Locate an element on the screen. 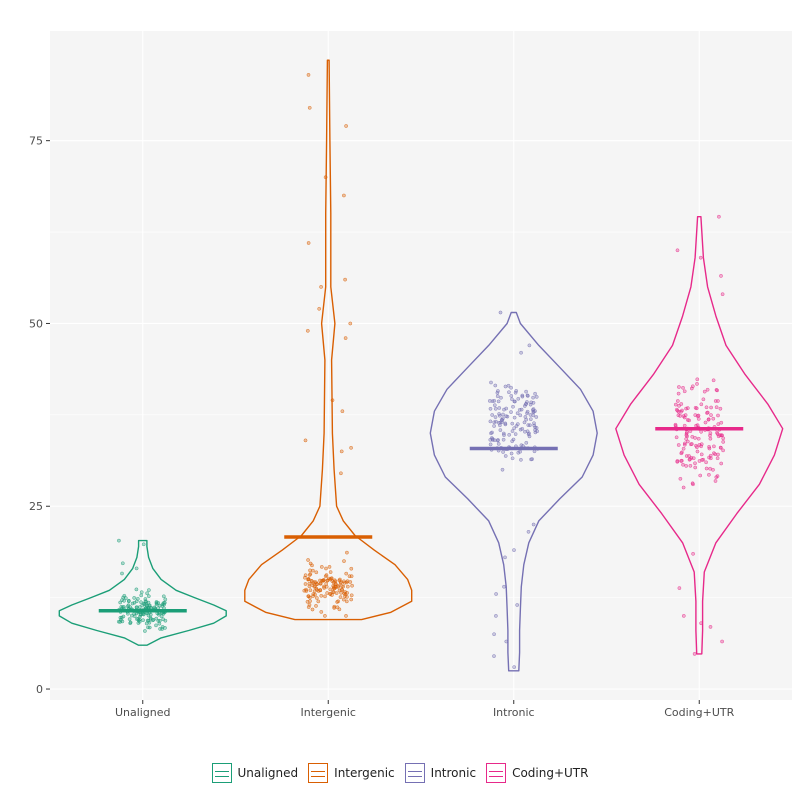 This screenshot has height=800, width=800. legend-item-intergenic: Intergenic is located at coordinates (351, 773).